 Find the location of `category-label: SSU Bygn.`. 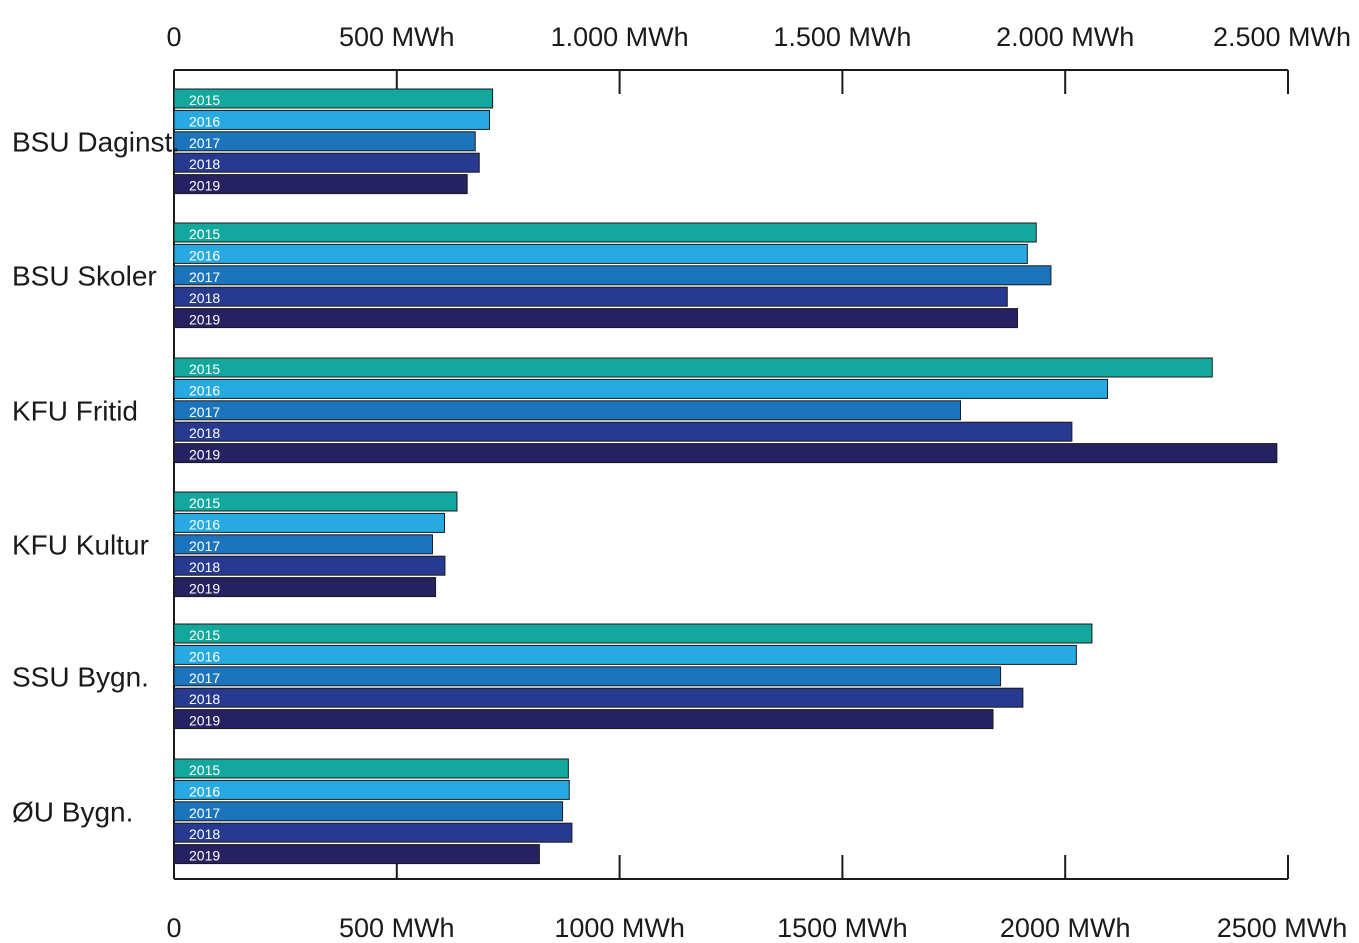

category-label: SSU Bygn. is located at coordinates (80, 676).